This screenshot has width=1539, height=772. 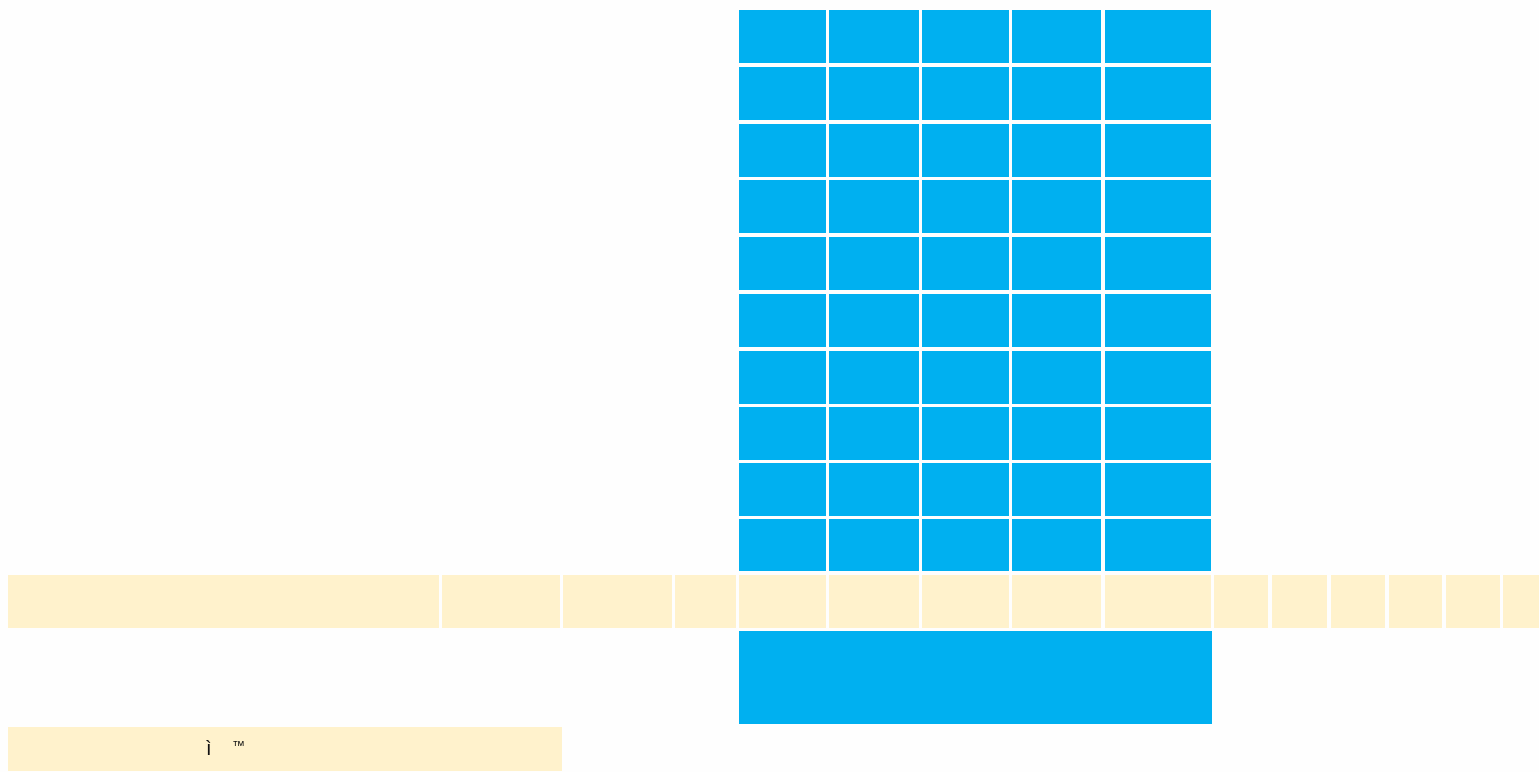 What do you see at coordinates (238, 745) in the screenshot?
I see `trademark-mark: ™` at bounding box center [238, 745].